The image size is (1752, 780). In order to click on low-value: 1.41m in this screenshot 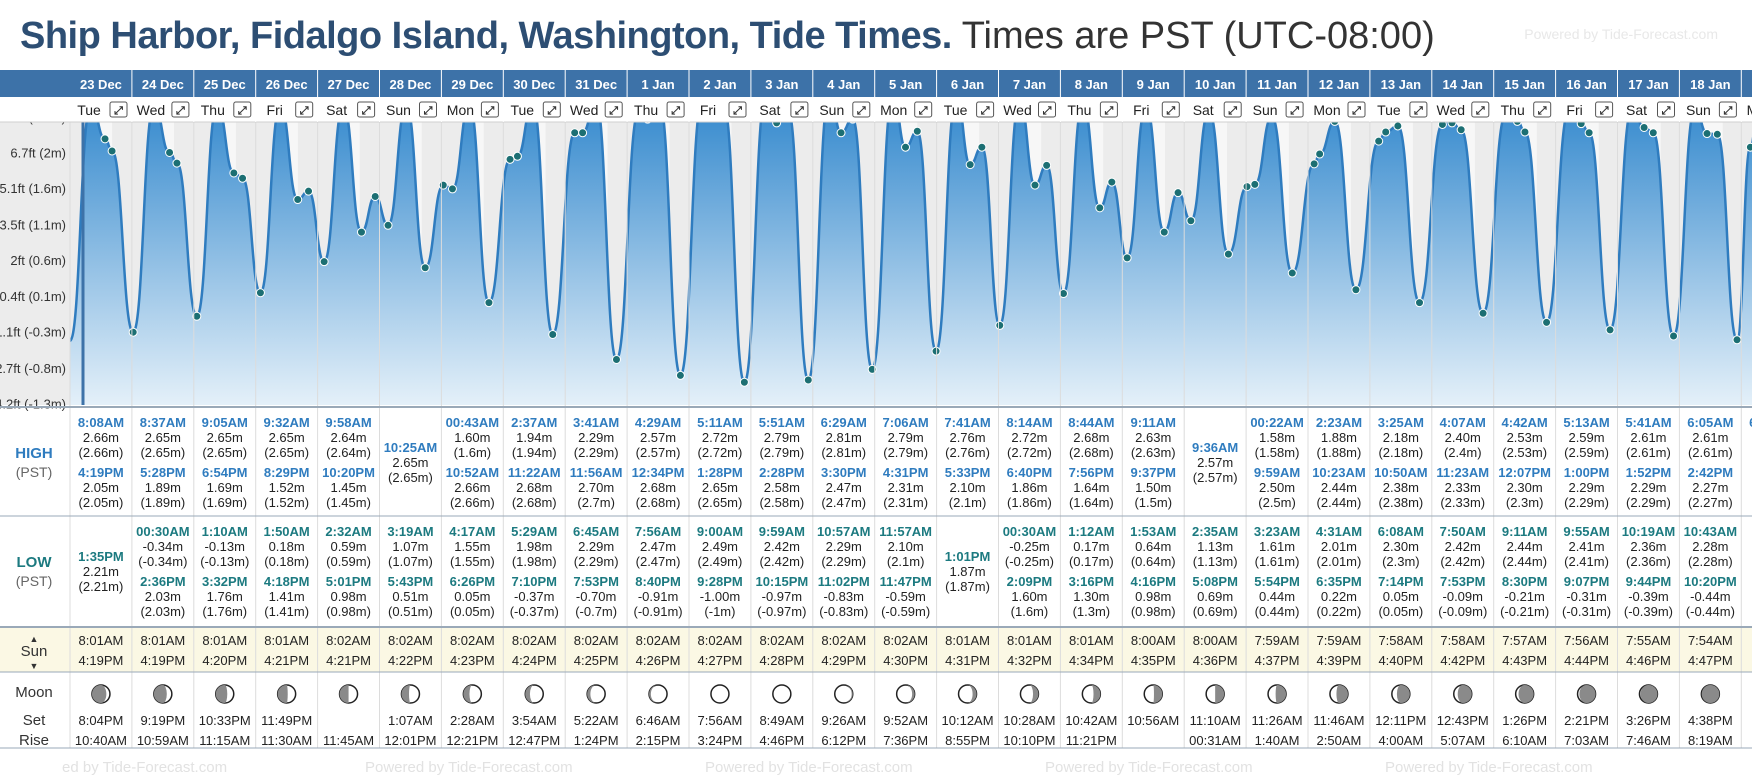, I will do `click(287, 596)`.